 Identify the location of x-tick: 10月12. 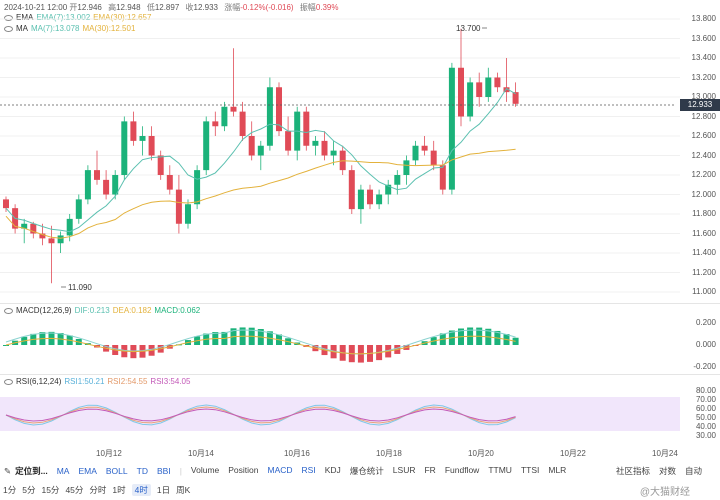
(109, 453).